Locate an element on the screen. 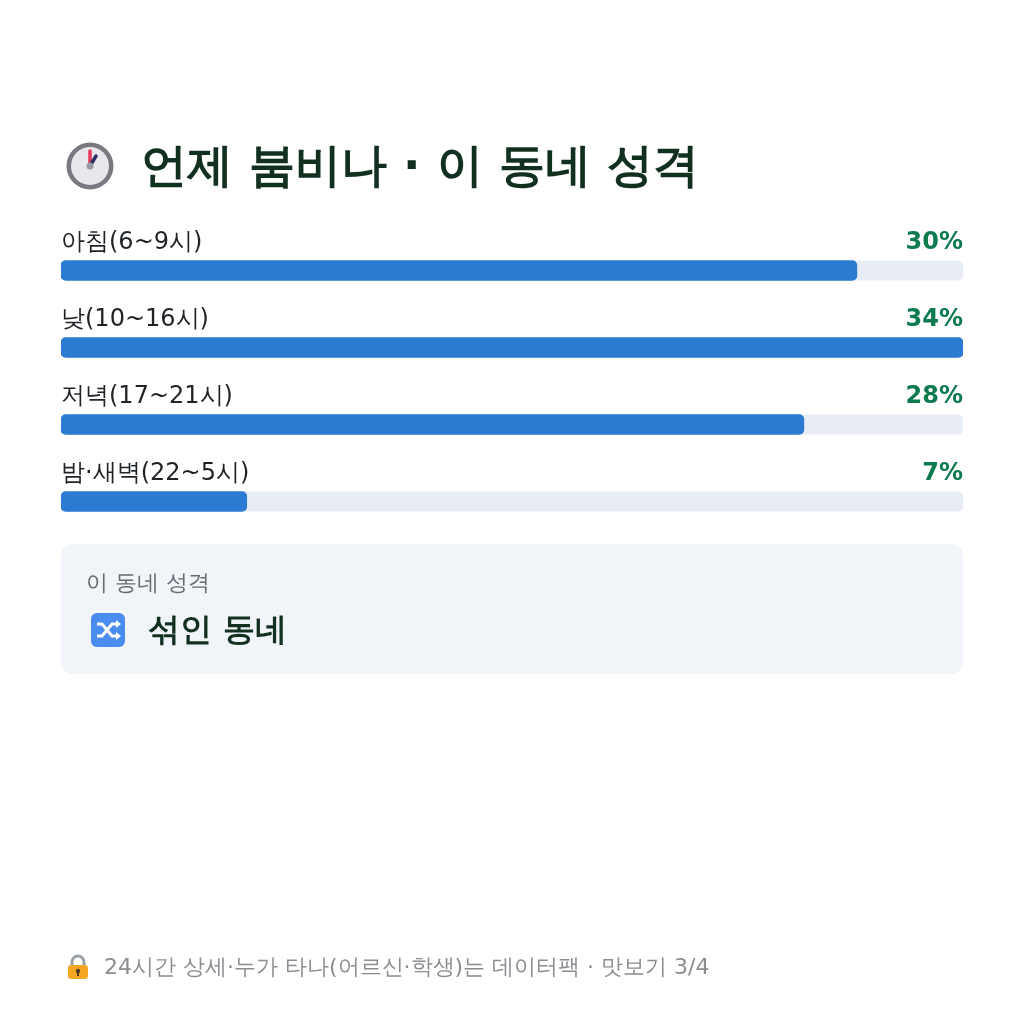 This screenshot has width=1024, height=1024. bar is located at coordinates (154, 501).